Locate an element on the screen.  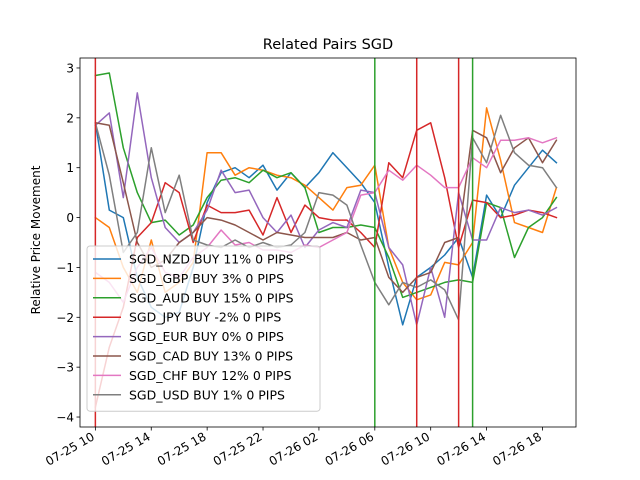
legend-entry-label: SGD_AUD BUY 15% 0 PIPS is located at coordinates (211, 297).